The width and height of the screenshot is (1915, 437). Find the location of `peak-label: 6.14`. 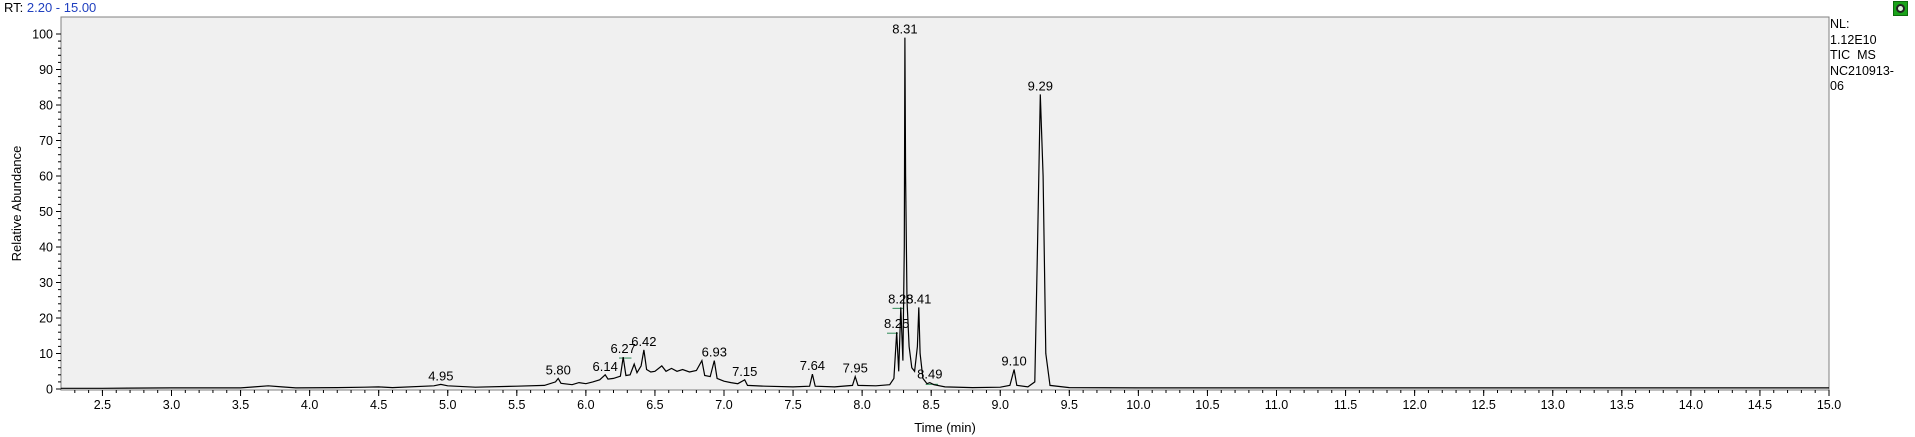

peak-label: 6.14 is located at coordinates (605, 366).